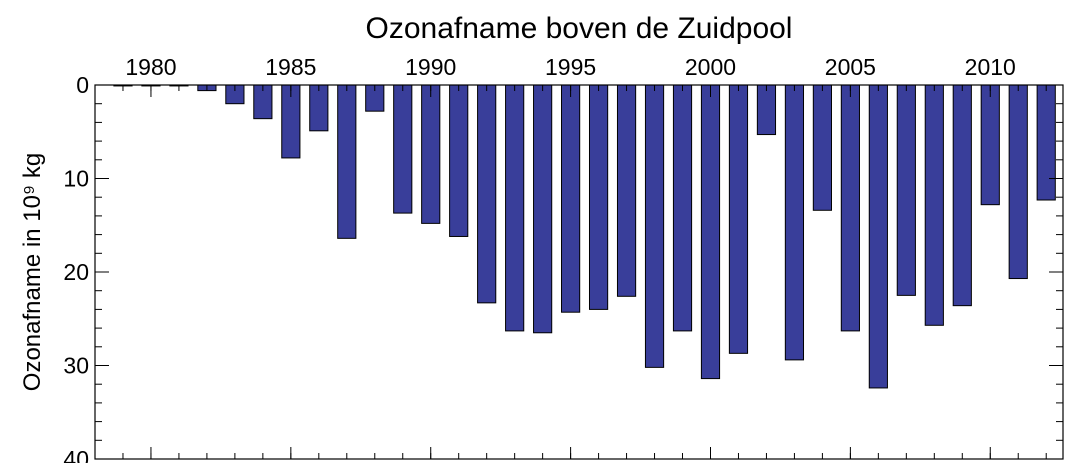 The width and height of the screenshot is (1070, 468). I want to click on y-tick-label: 40, so click(76, 454).